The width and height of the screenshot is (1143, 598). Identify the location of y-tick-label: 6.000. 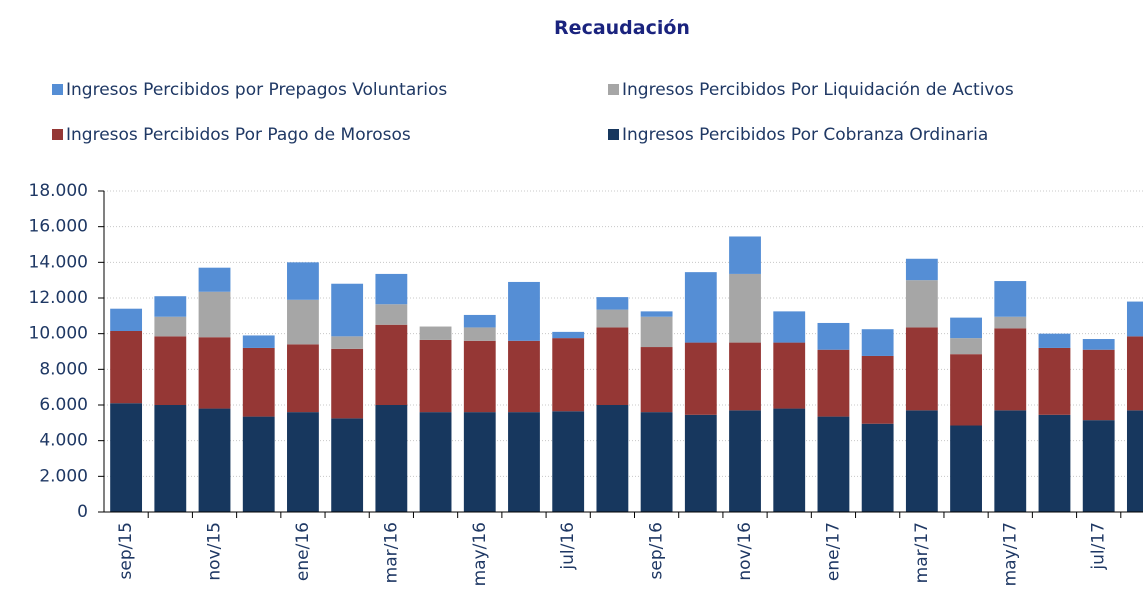
(63, 405).